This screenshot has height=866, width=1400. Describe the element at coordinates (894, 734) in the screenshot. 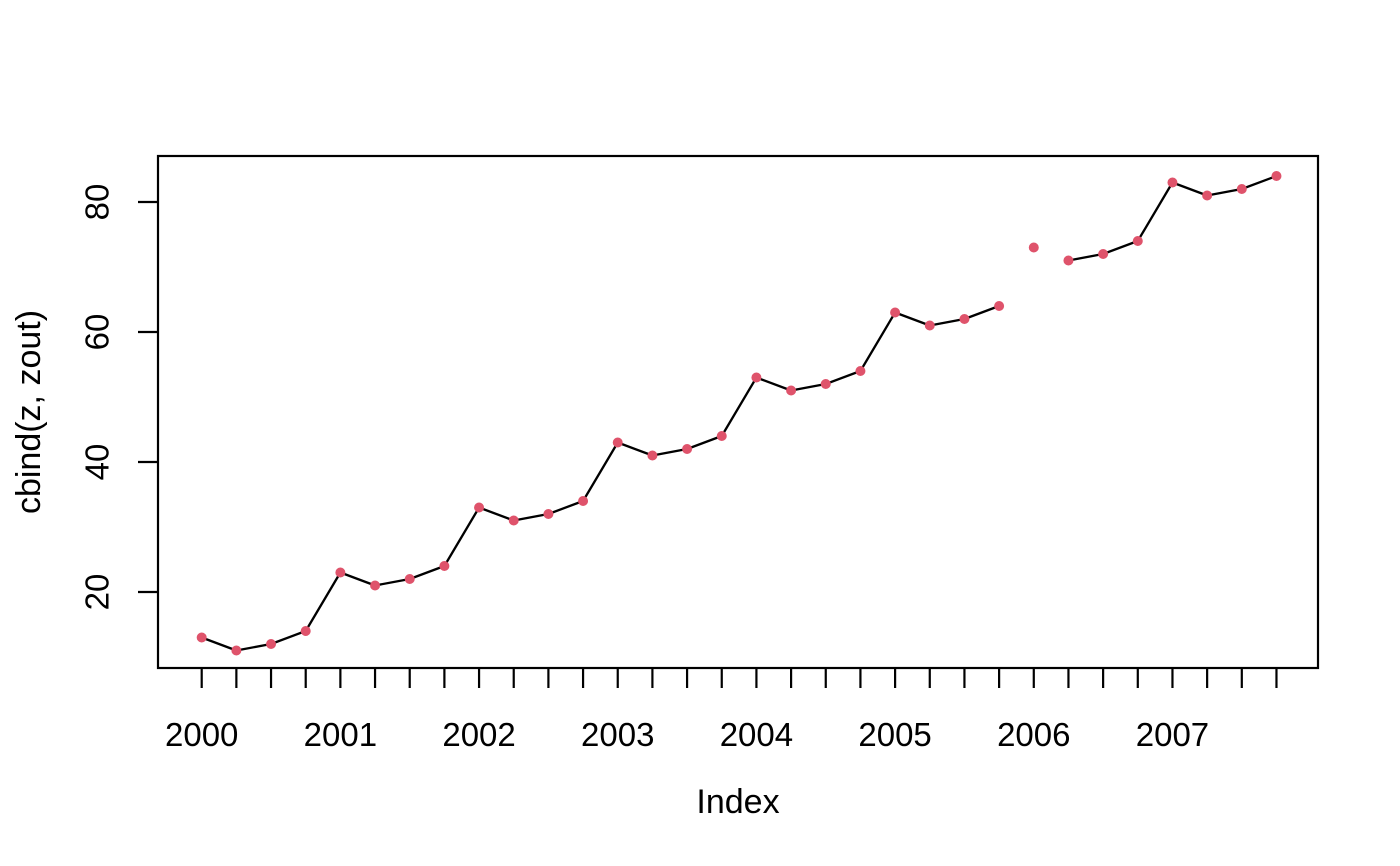

I see `x-axis-tick-label-2005: 2005` at that location.